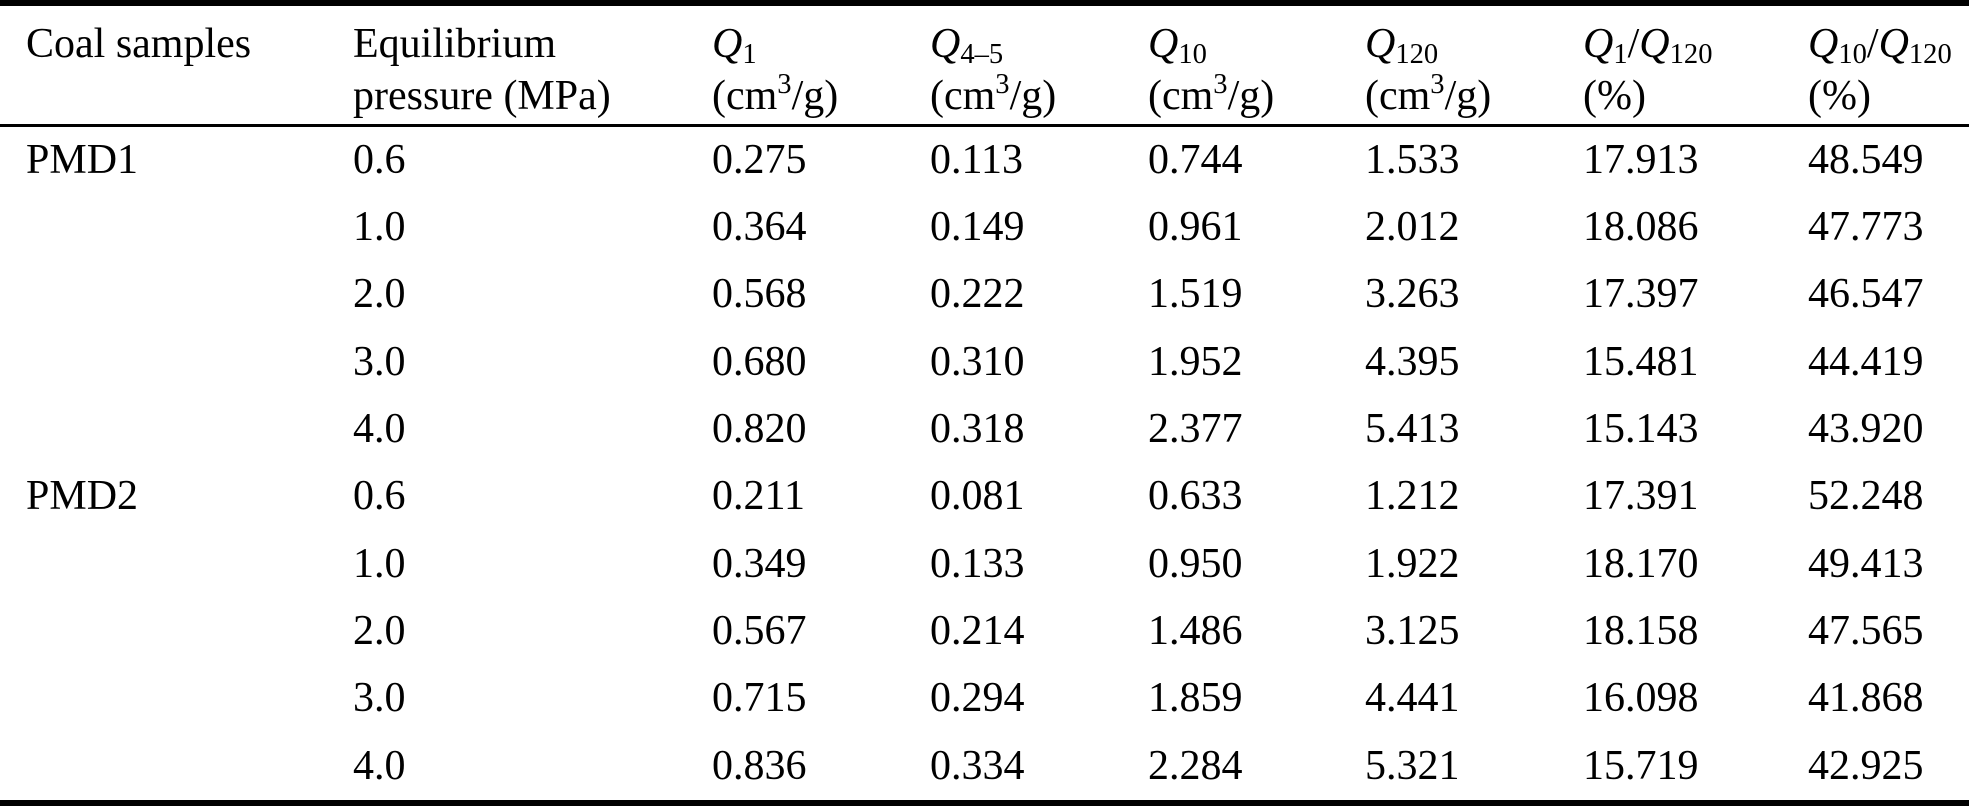  I want to click on header-q1: Q1 (cm3/g), so click(821, 65).